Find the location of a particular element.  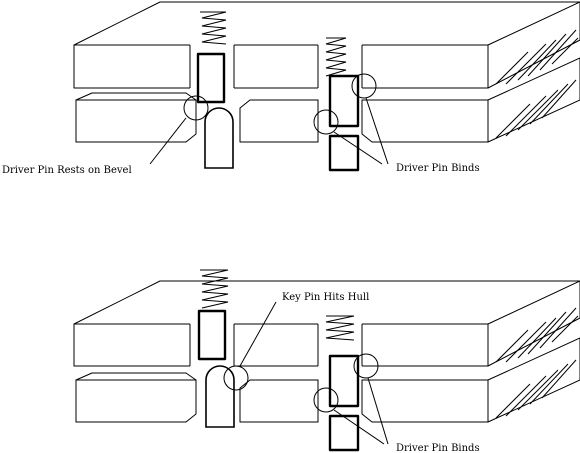

bottom-right-spring is located at coordinates (340, 328).